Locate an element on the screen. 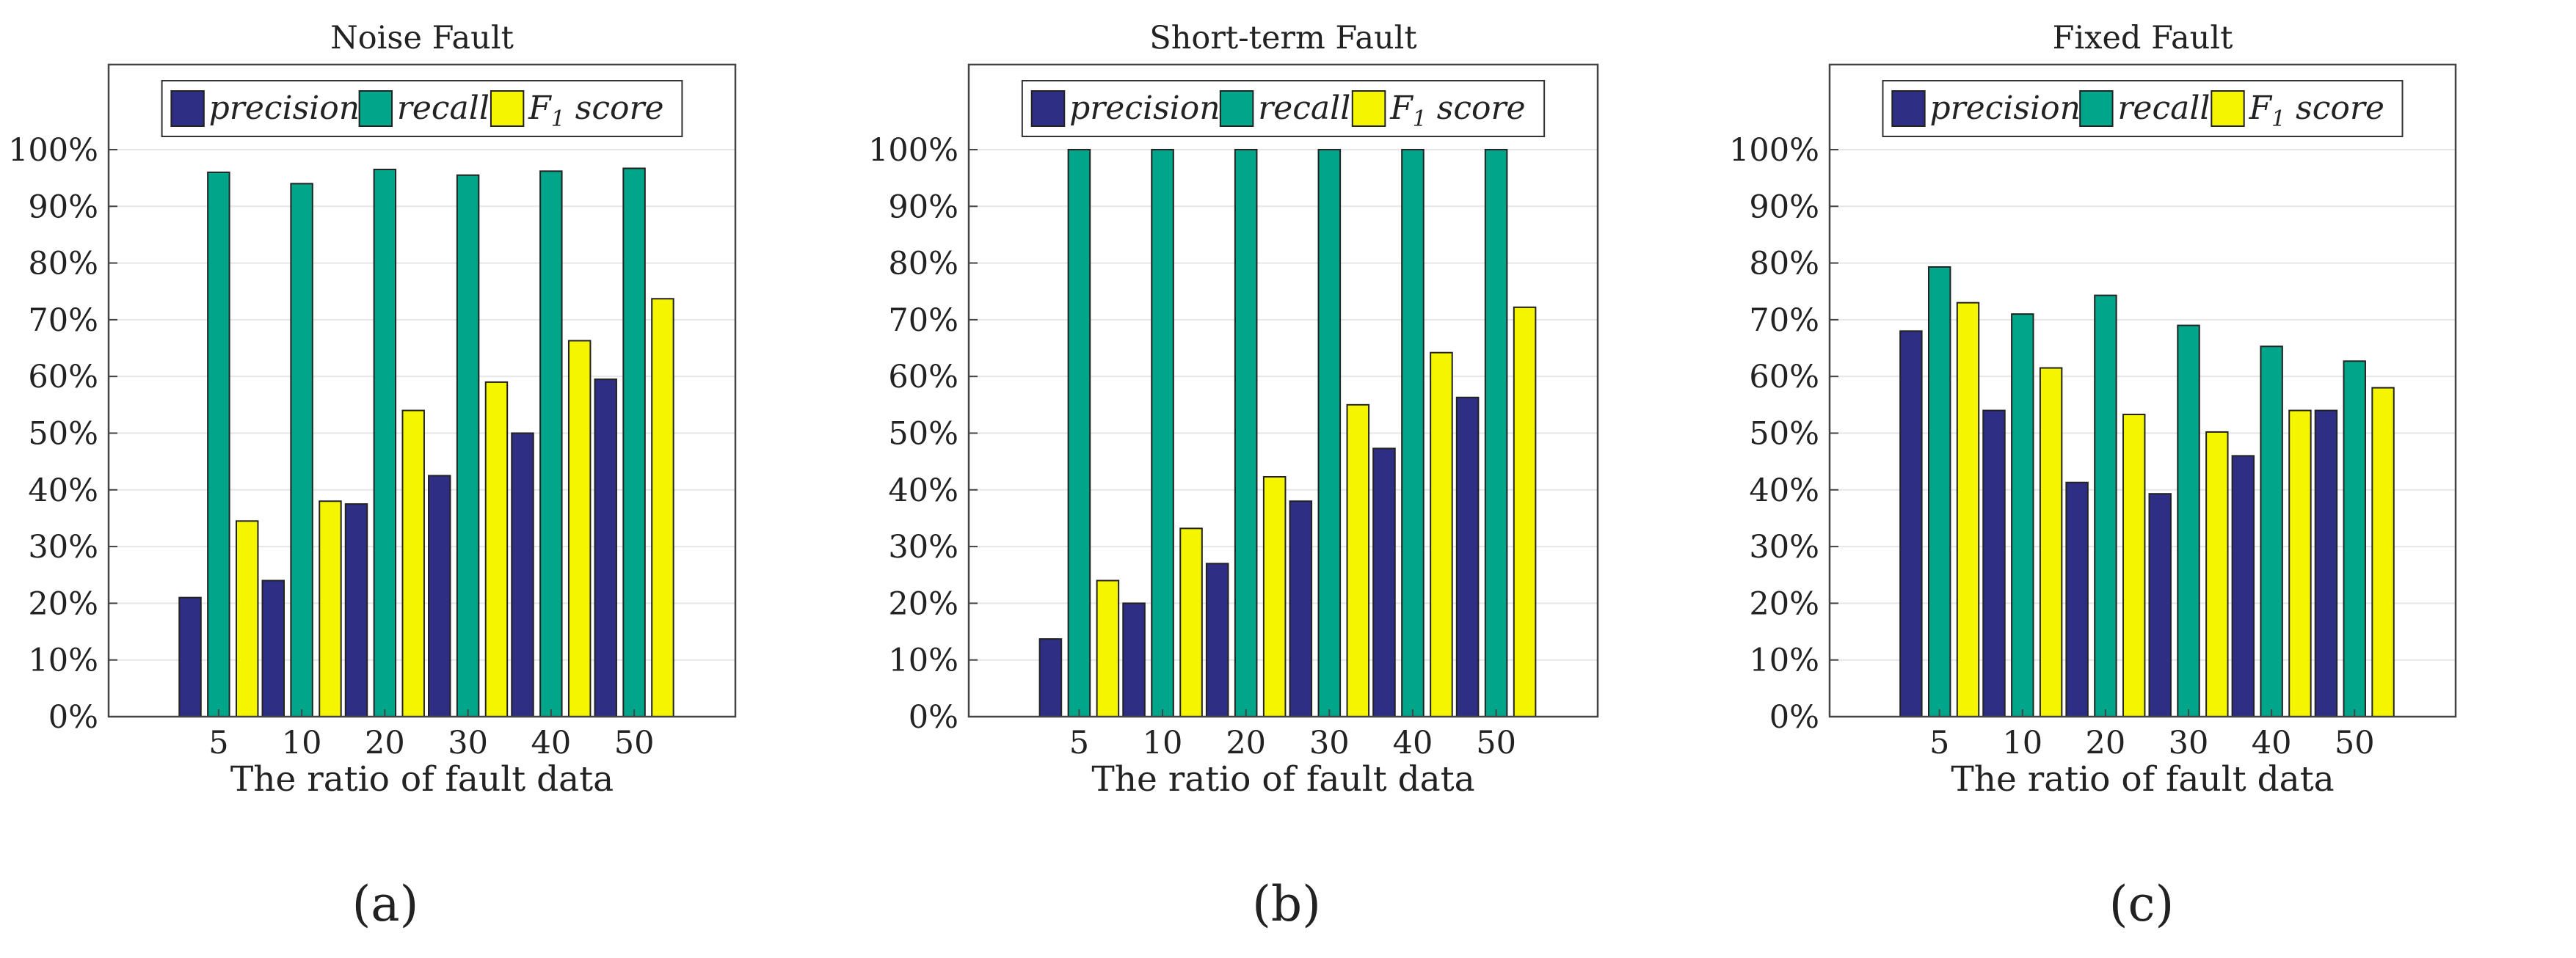  panel-label: (b) is located at coordinates (1286, 904).